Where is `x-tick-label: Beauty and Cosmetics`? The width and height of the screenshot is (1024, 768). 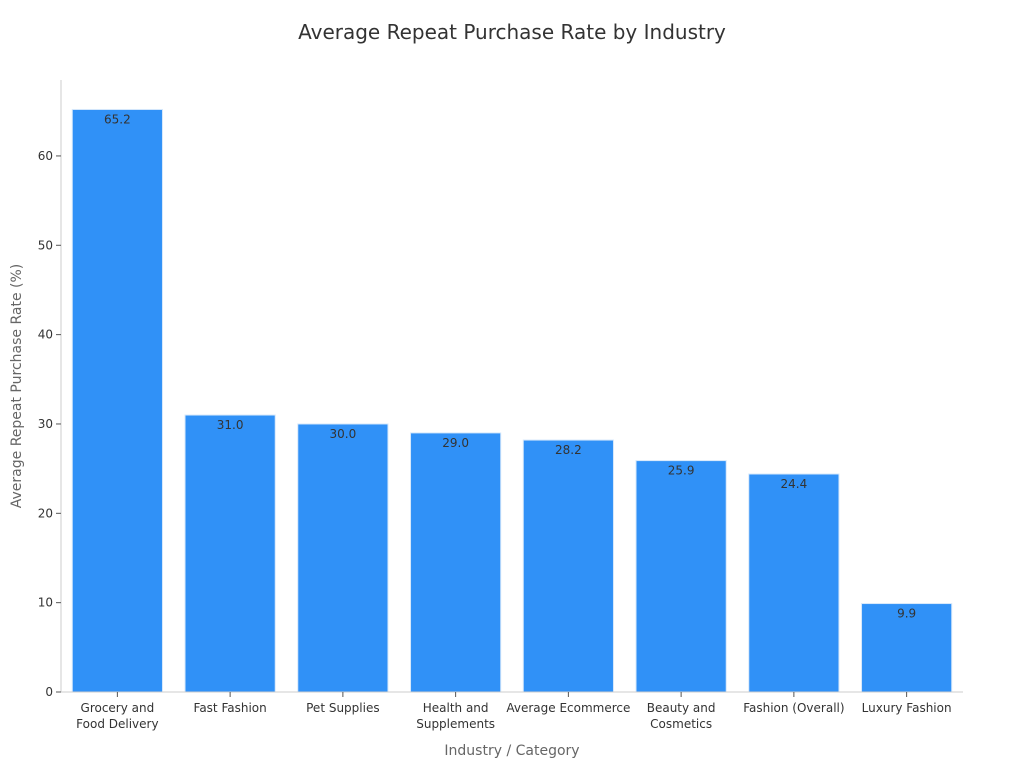 x-tick-label: Beauty and Cosmetics is located at coordinates (681, 716).